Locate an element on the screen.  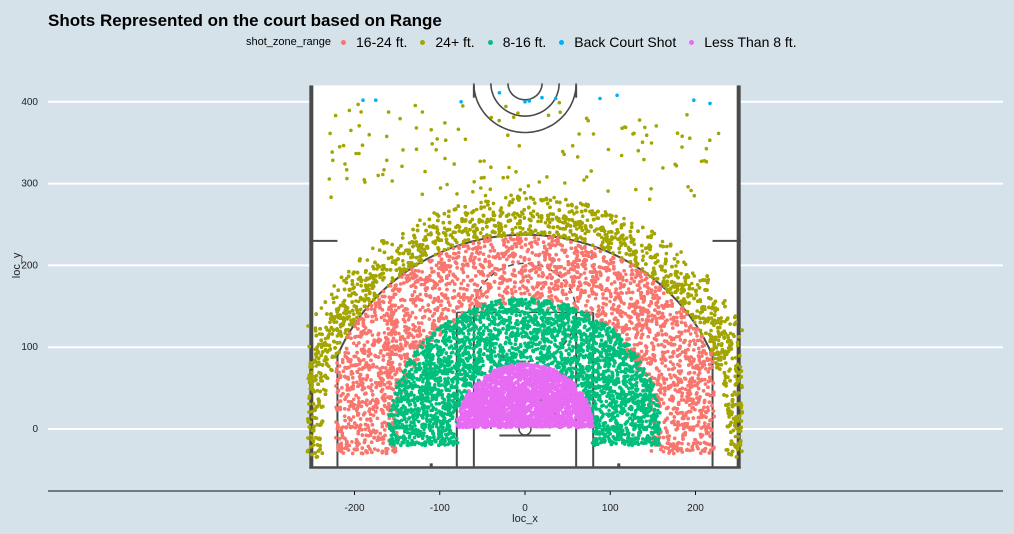
legend-swatch is located at coordinates (562, 42).